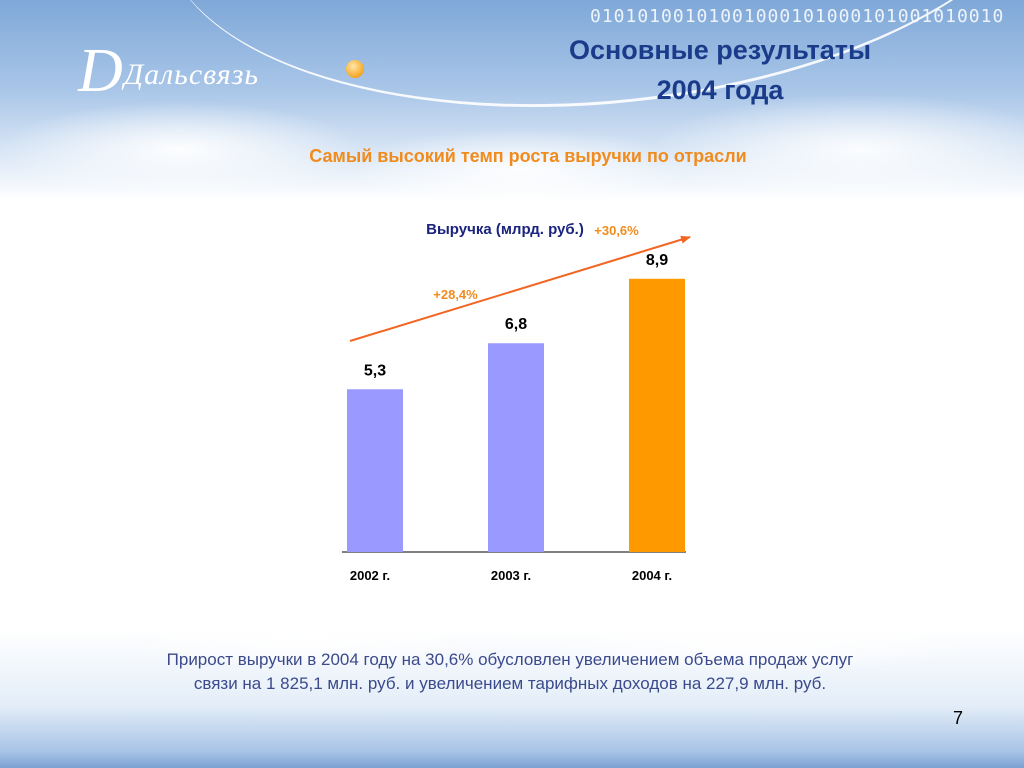 The image size is (1024, 768). Describe the element at coordinates (455, 294) in the screenshot. I see `growth-label: +28,4%` at that location.